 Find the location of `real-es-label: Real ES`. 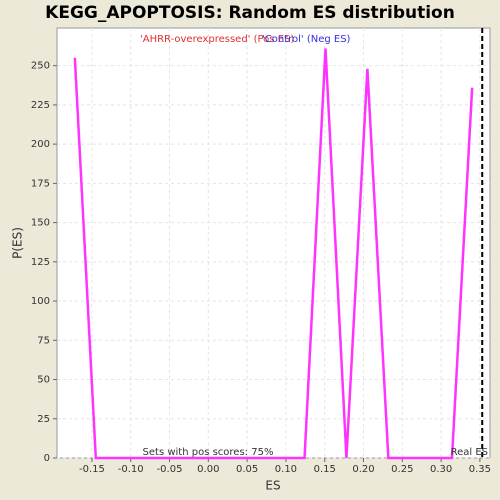

real-es-label: Real ES is located at coordinates (469, 452).